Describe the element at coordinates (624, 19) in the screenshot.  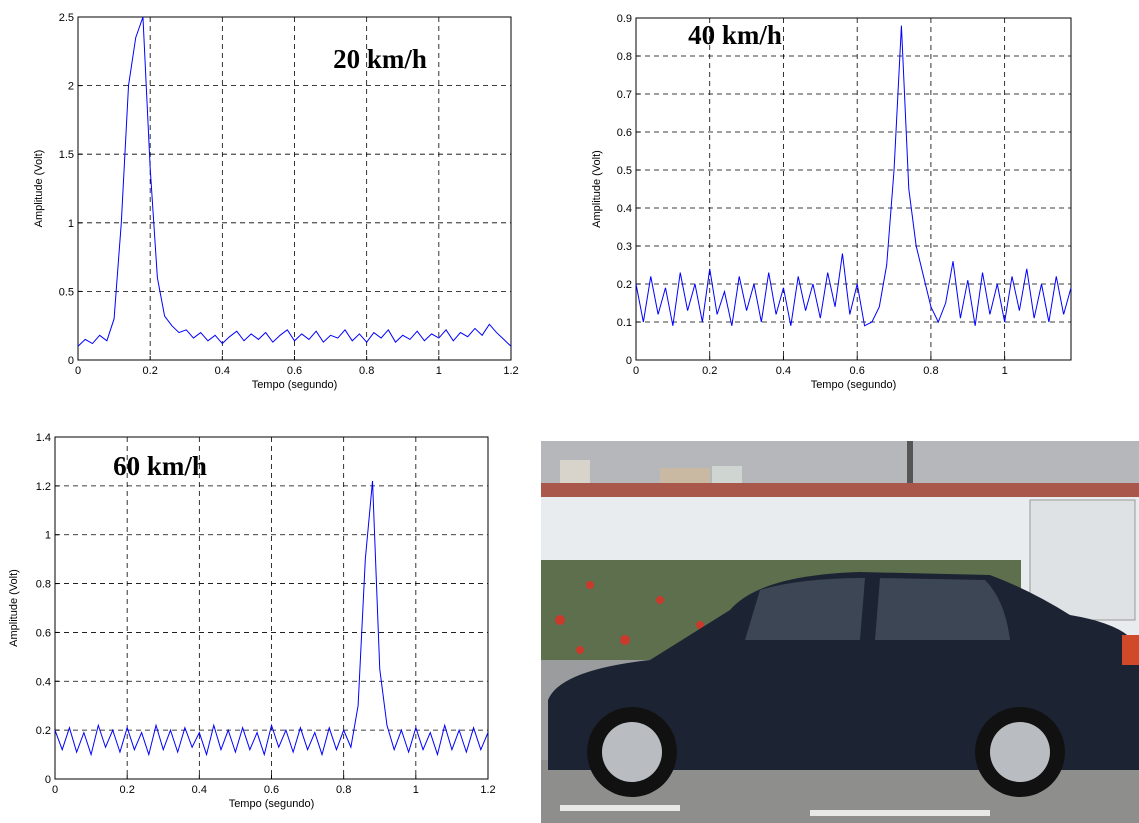
I see `y-tick-label: 0.9` at that location.